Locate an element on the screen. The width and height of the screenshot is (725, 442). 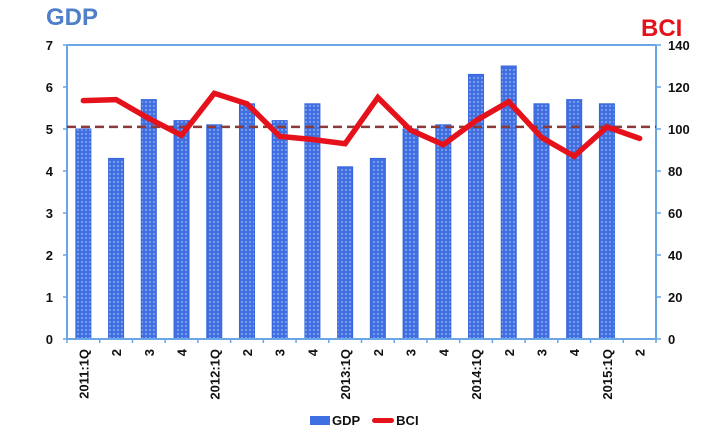
right-tick-label: 100 is located at coordinates (679, 129).